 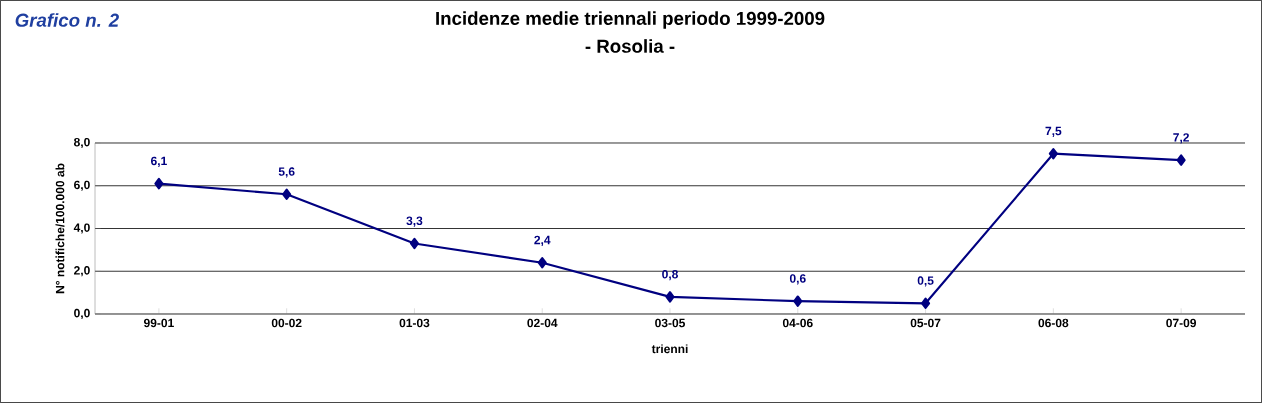 I want to click on chart-subtitle: - Rosolia -, so click(x=630, y=46).